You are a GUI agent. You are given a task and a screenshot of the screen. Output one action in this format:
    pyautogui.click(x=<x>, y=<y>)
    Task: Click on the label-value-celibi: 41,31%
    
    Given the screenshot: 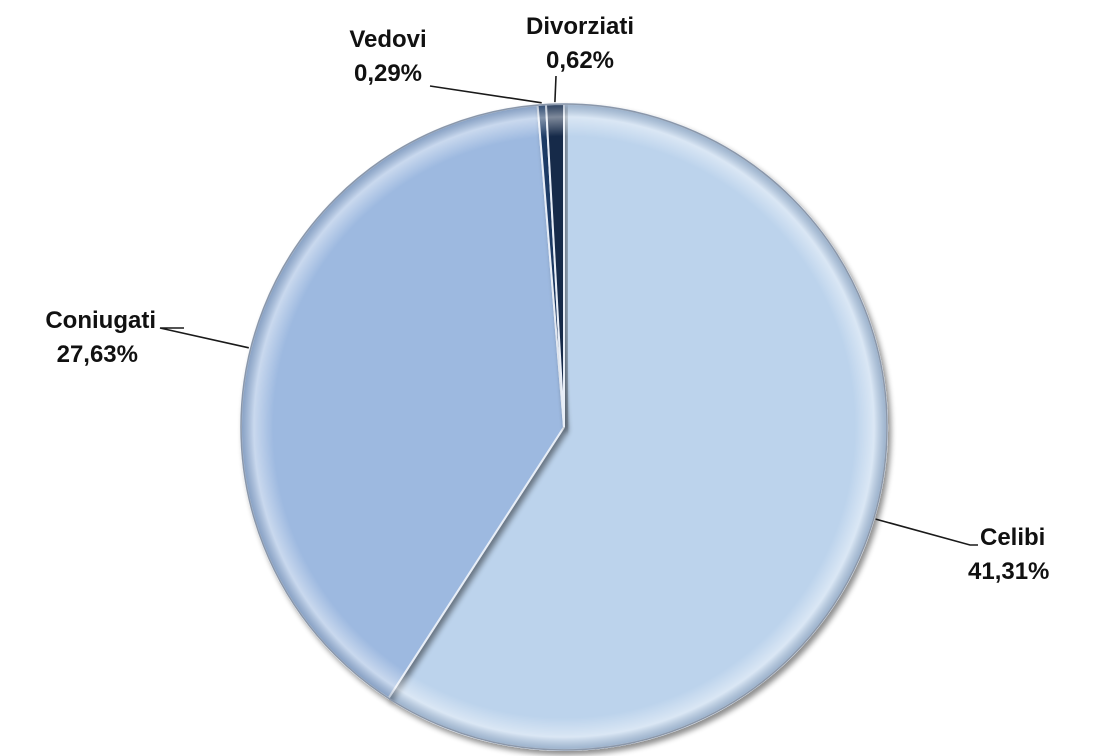 What is the action you would take?
    pyautogui.click(x=1008, y=571)
    